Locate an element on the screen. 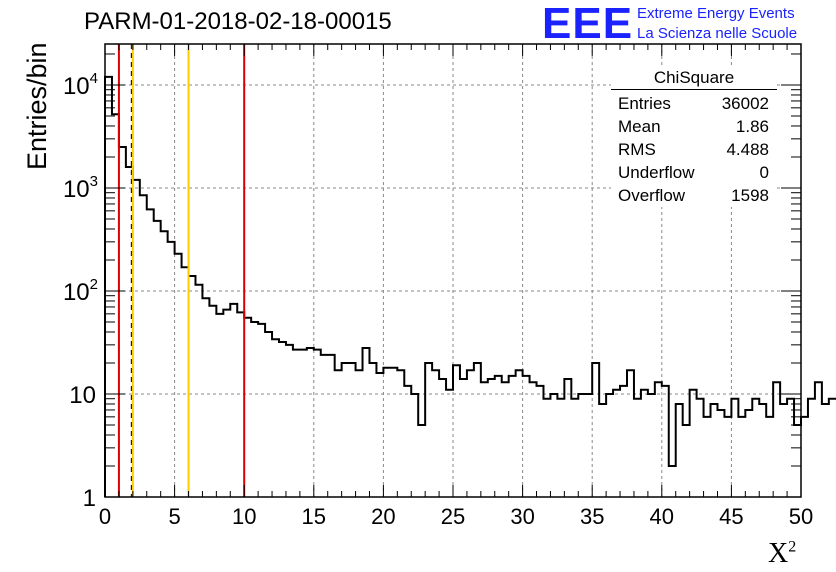 The height and width of the screenshot is (572, 836). stats-label: Entries is located at coordinates (644, 103).